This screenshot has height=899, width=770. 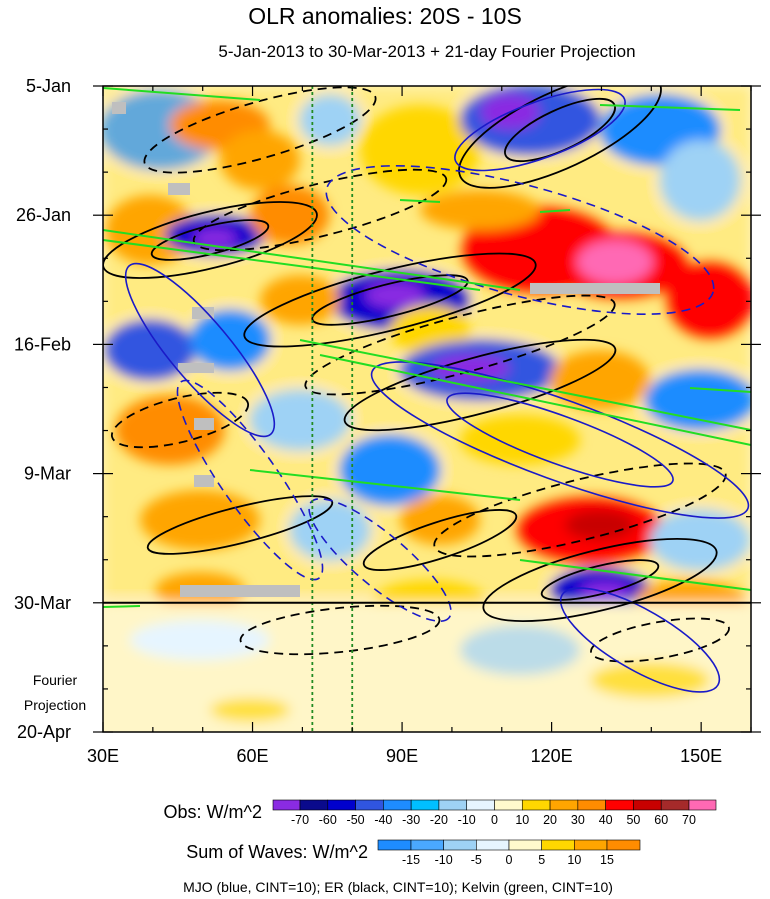 I want to click on y-tick-label: 5-Jan, so click(x=48, y=86).